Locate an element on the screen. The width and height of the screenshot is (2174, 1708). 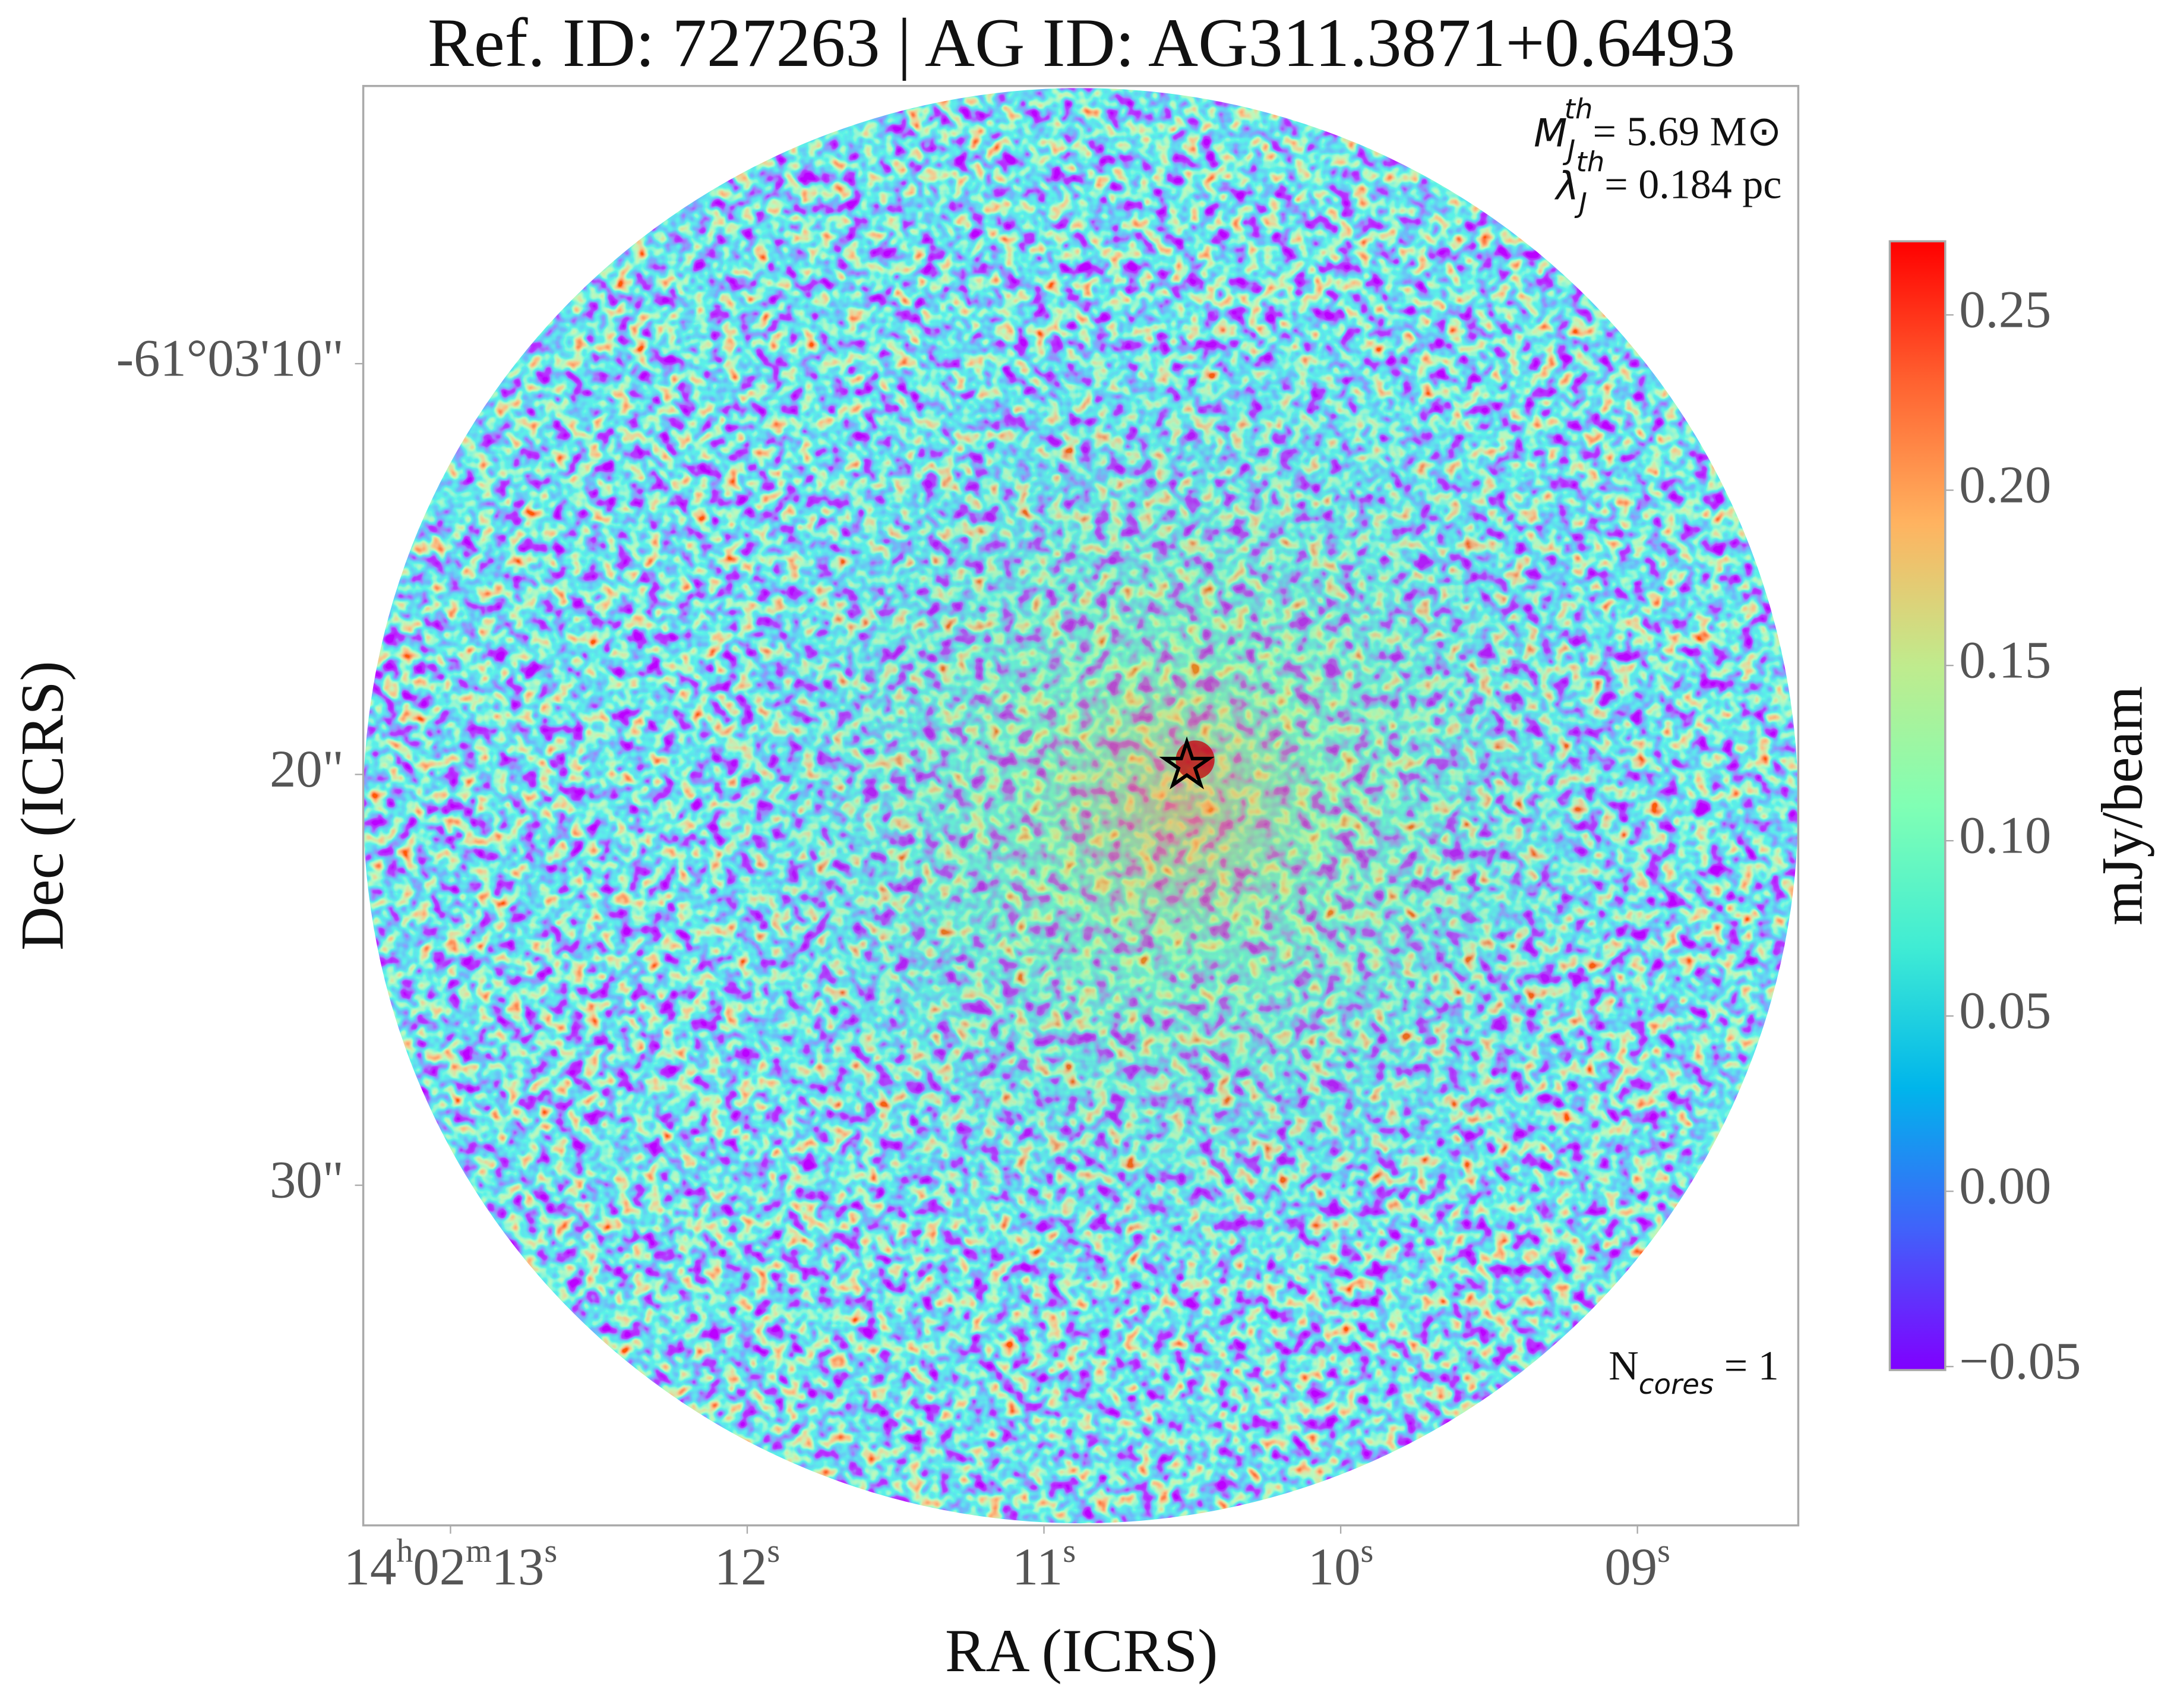
annotation-symbol: M is located at coordinates (1551, 133).